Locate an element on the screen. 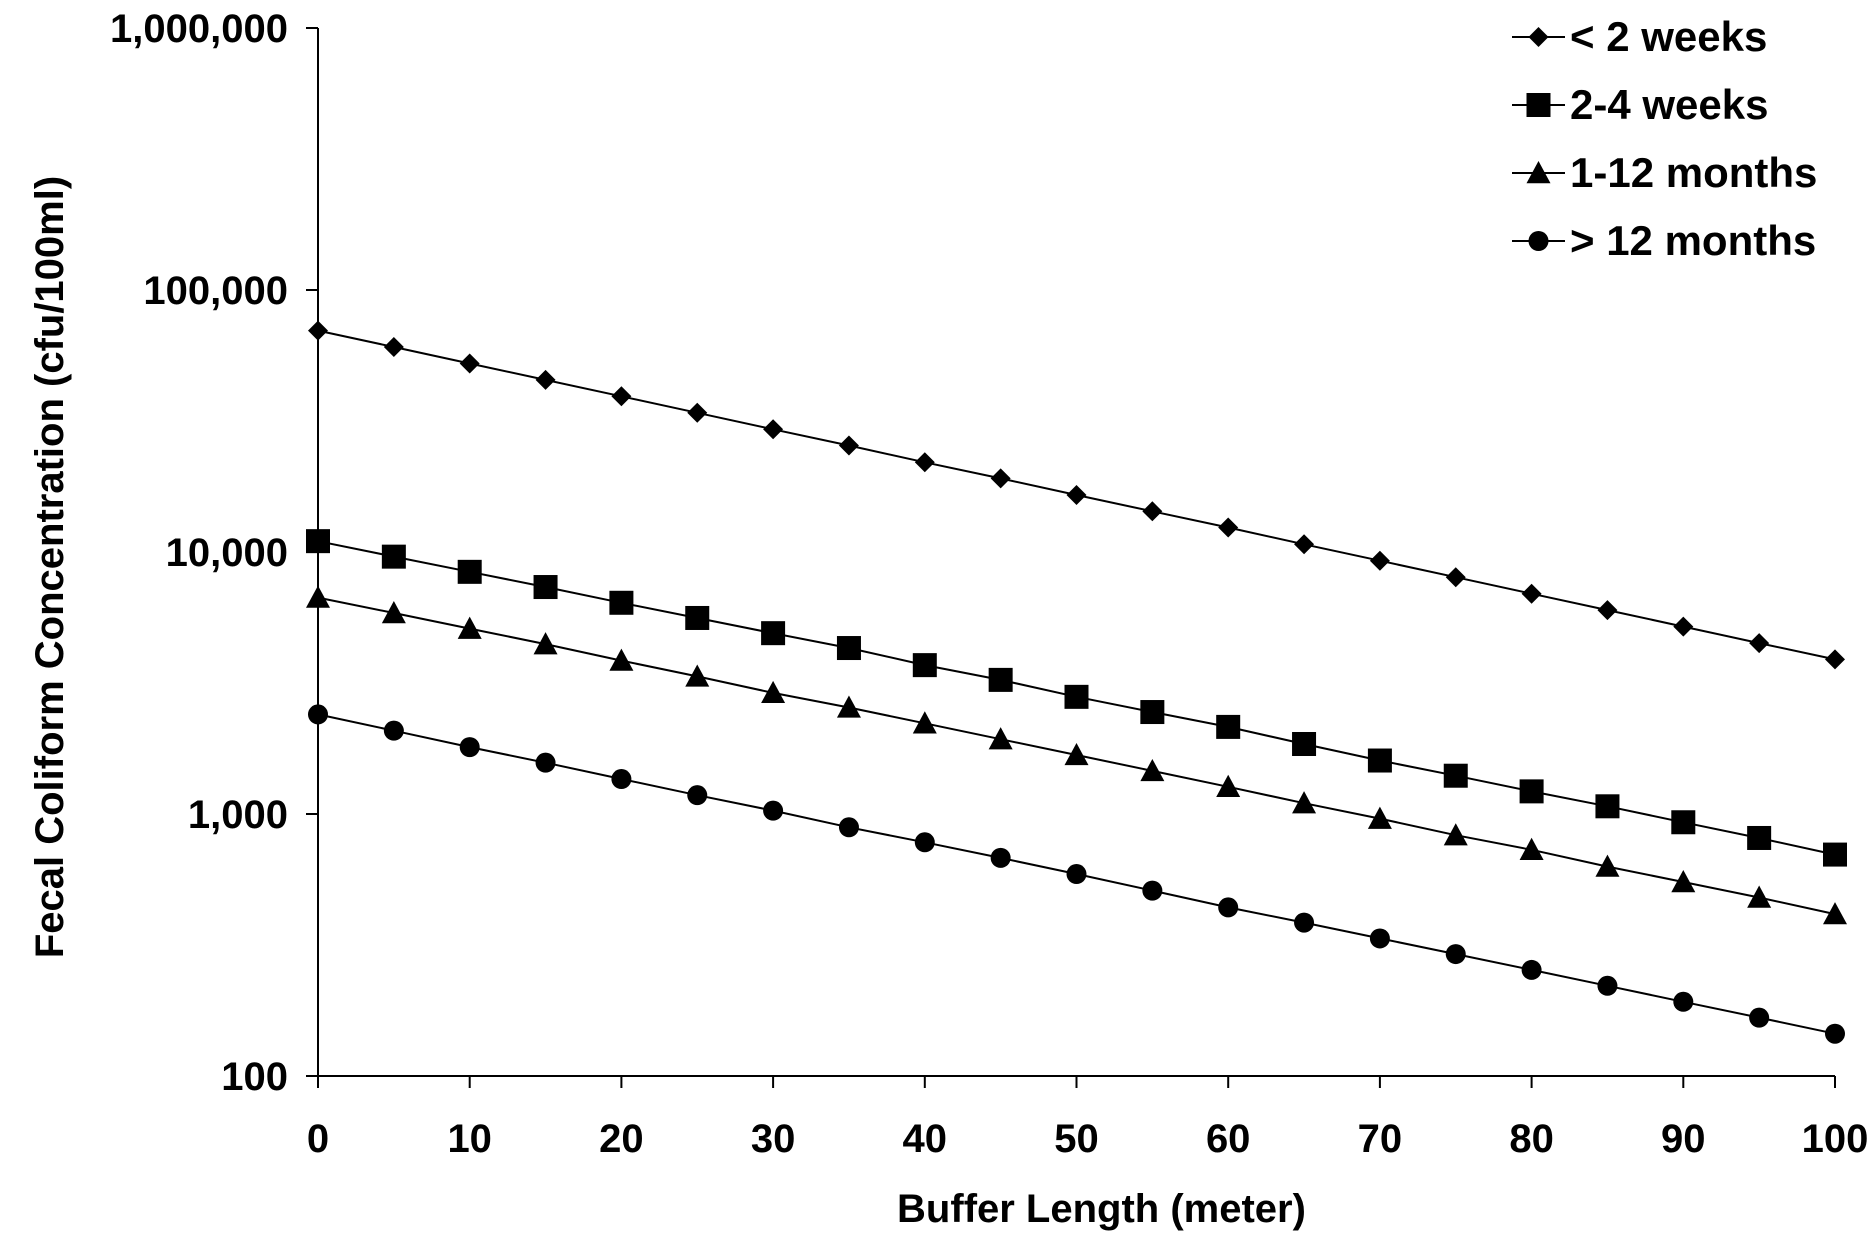  legend-label: < 2 weeks is located at coordinates (1668, 36).